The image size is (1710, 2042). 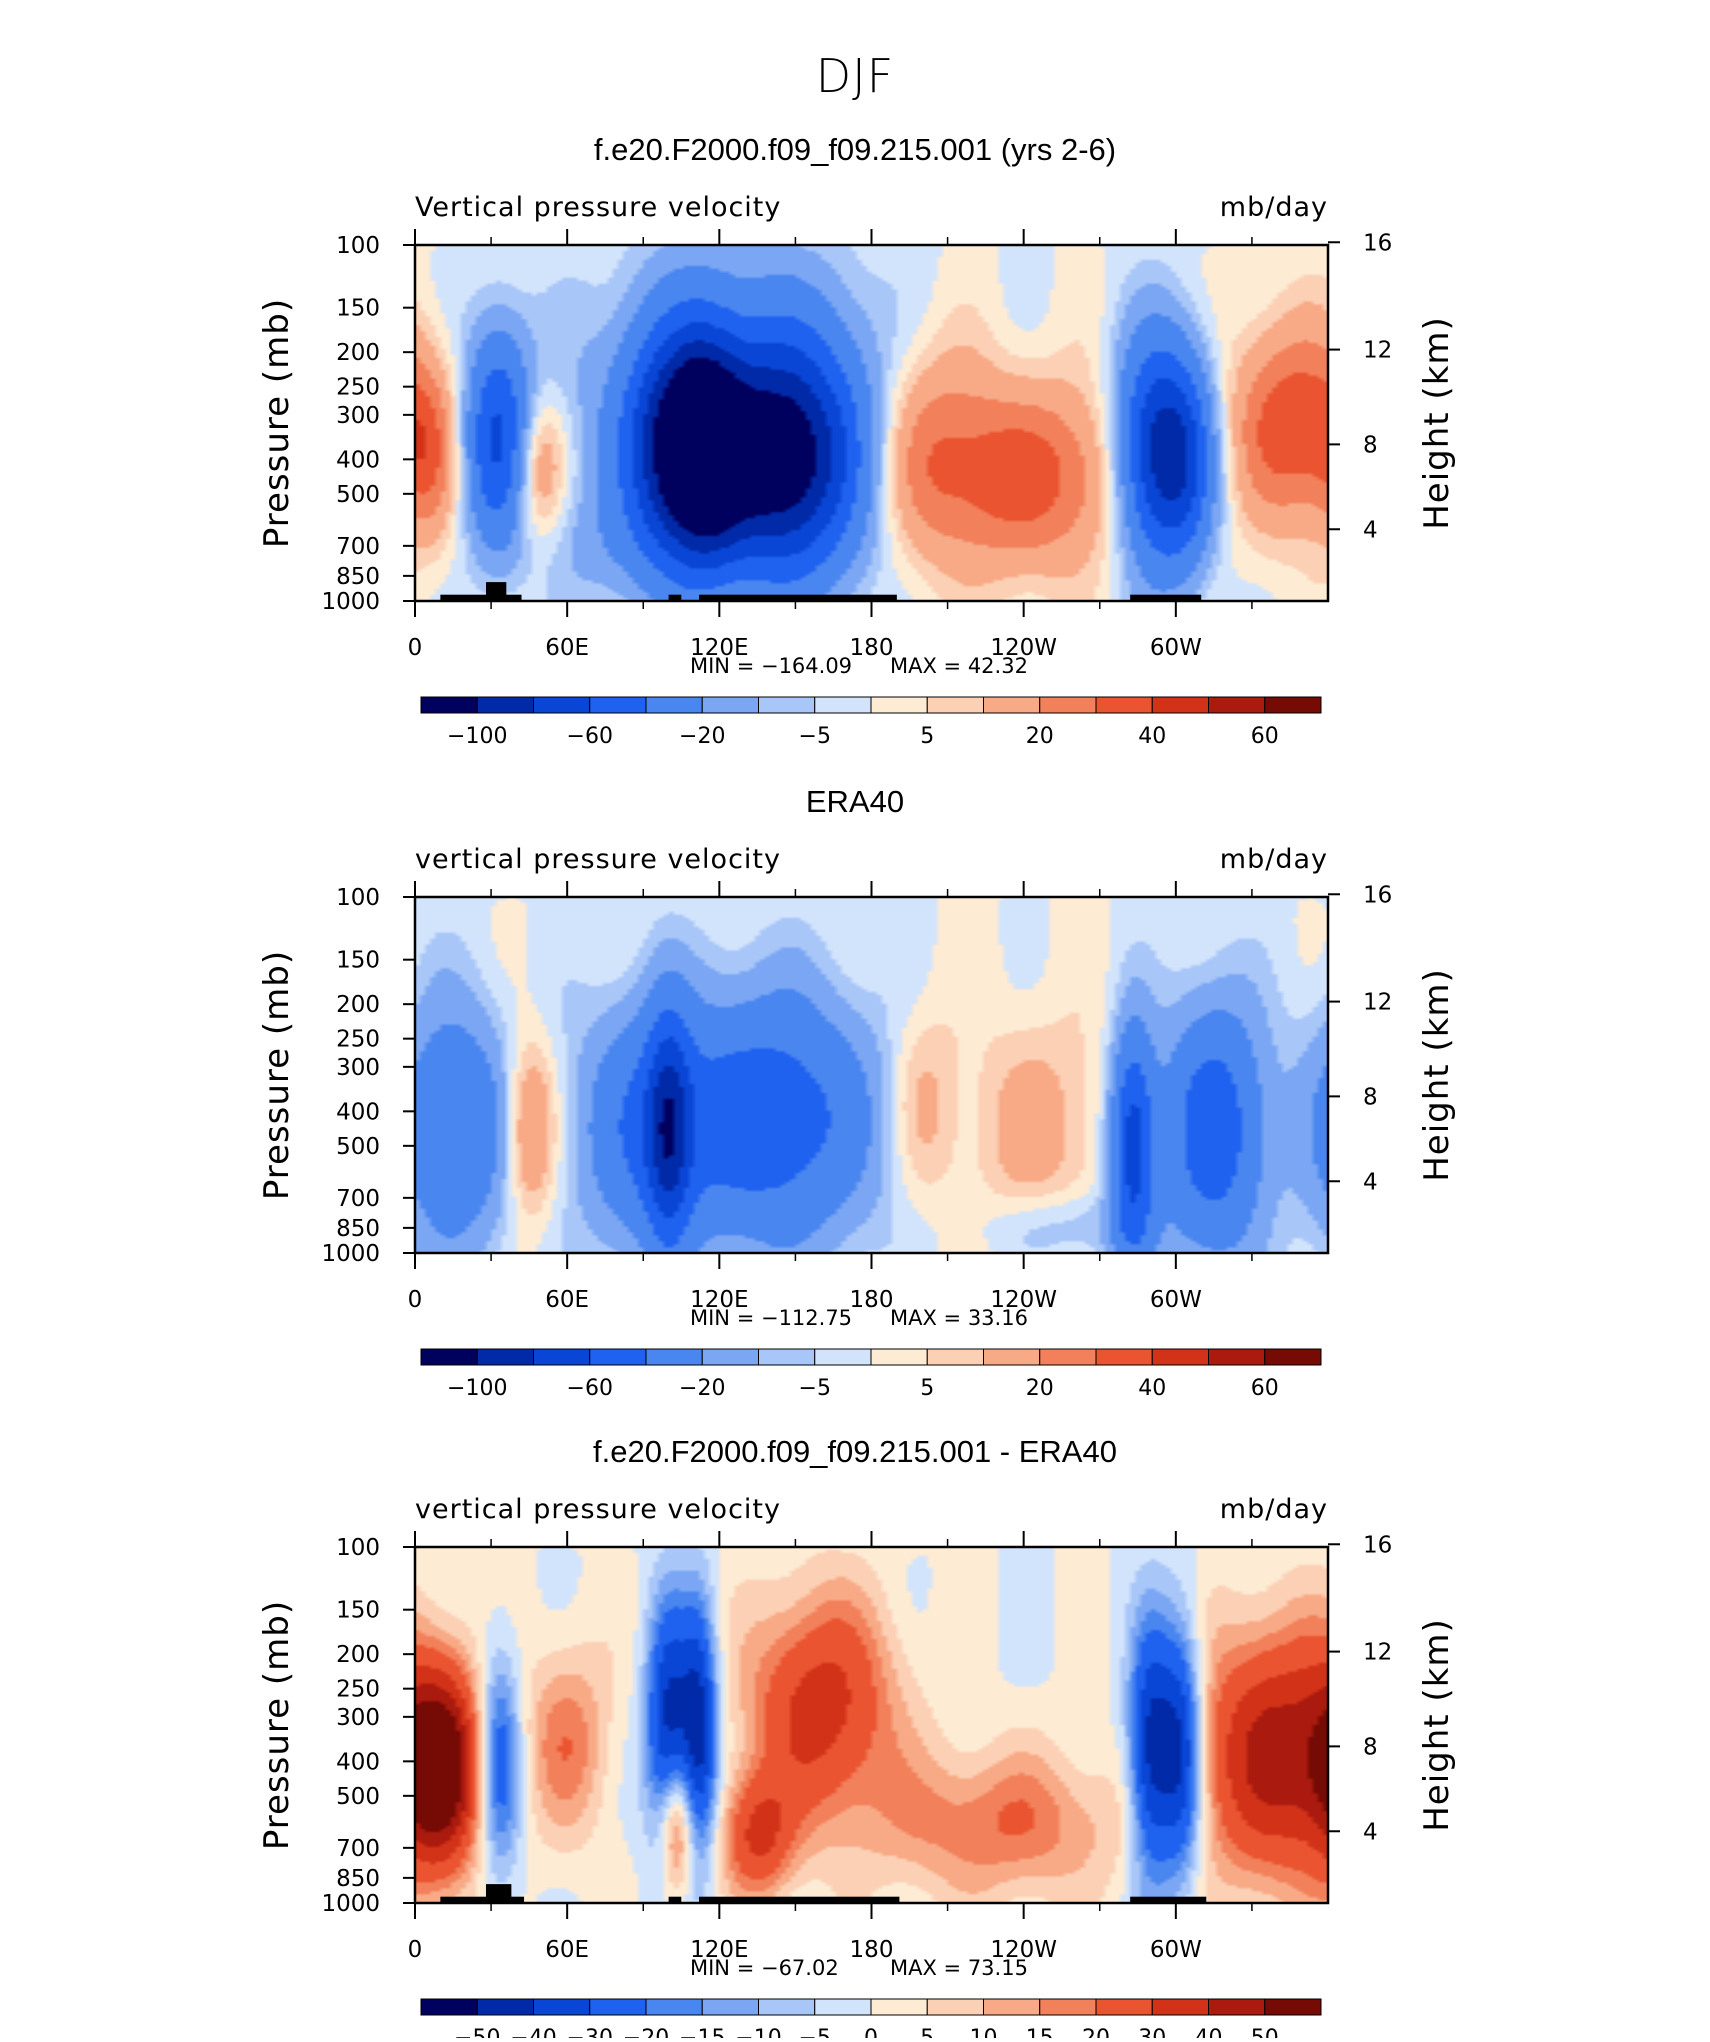 I want to click on panel-title: f.e20.F2000.f09_f09.215.001 - ERA40, so click(x=855, y=1451).